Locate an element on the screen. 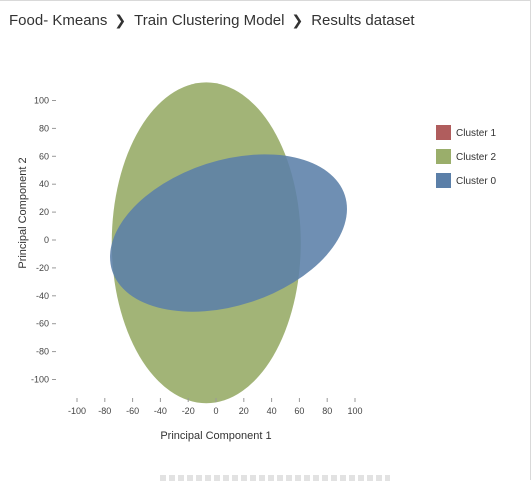  y-tick-label: 40 is located at coordinates (44, 184).